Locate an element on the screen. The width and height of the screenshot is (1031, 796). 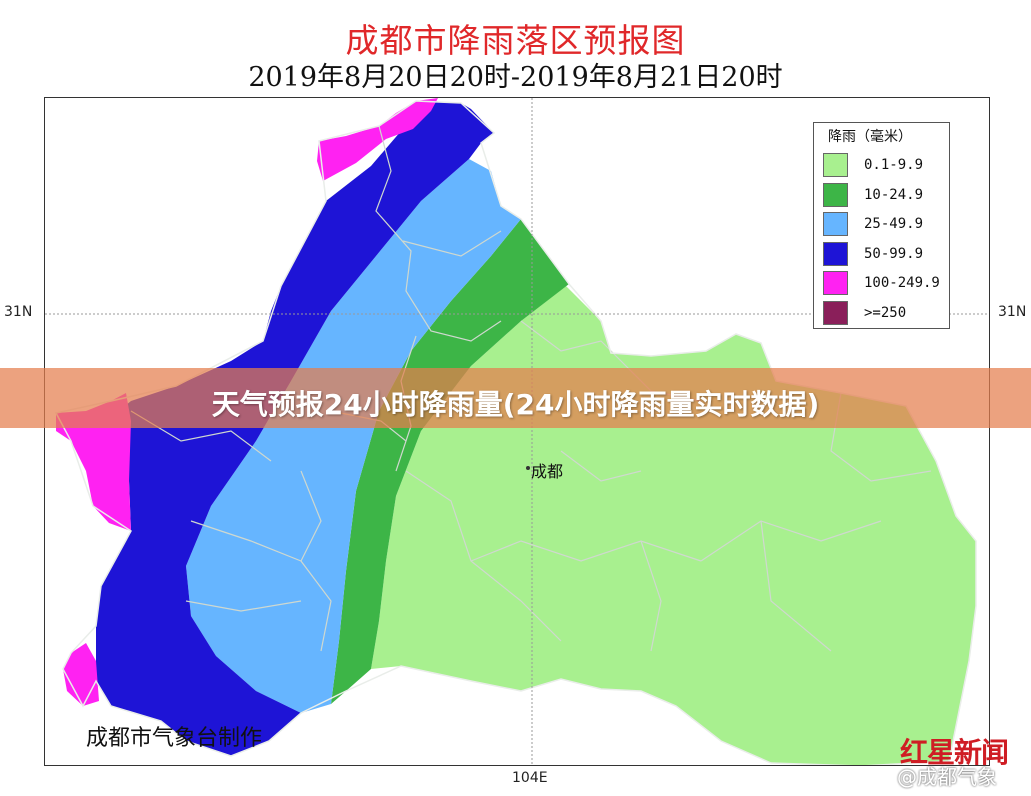
longitude-label-bottom: 104E is located at coordinates (530, 778).